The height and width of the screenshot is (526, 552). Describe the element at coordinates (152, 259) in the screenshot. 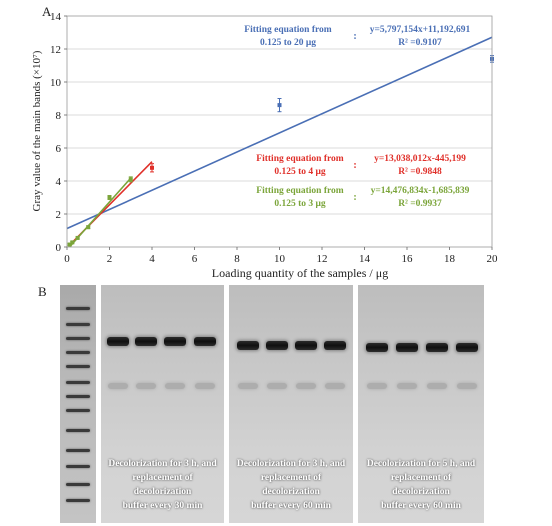

I see `x-tick-label: 4` at that location.